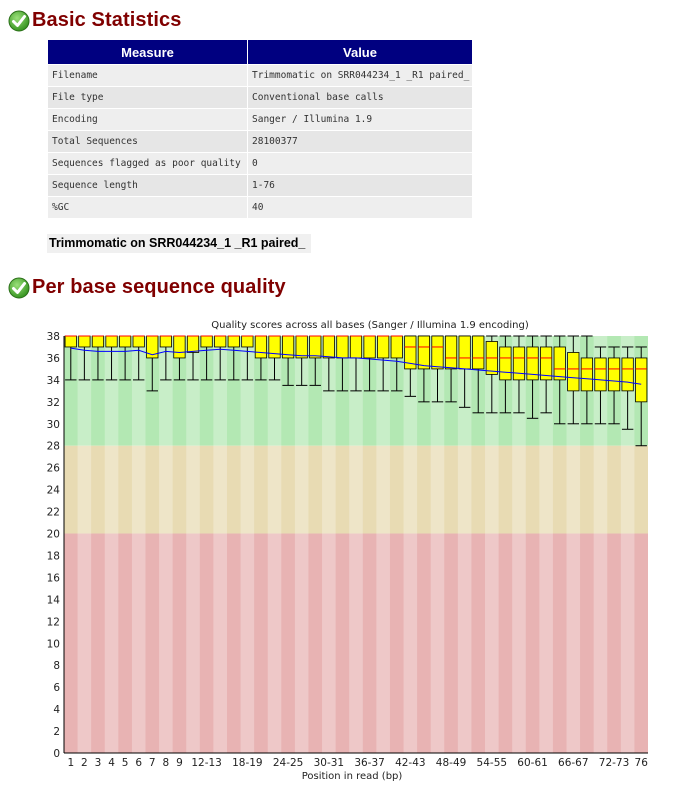 Image resolution: width=680 pixels, height=787 pixels. Describe the element at coordinates (54, 469) in the screenshot. I see `y-tick-label: 26` at that location.